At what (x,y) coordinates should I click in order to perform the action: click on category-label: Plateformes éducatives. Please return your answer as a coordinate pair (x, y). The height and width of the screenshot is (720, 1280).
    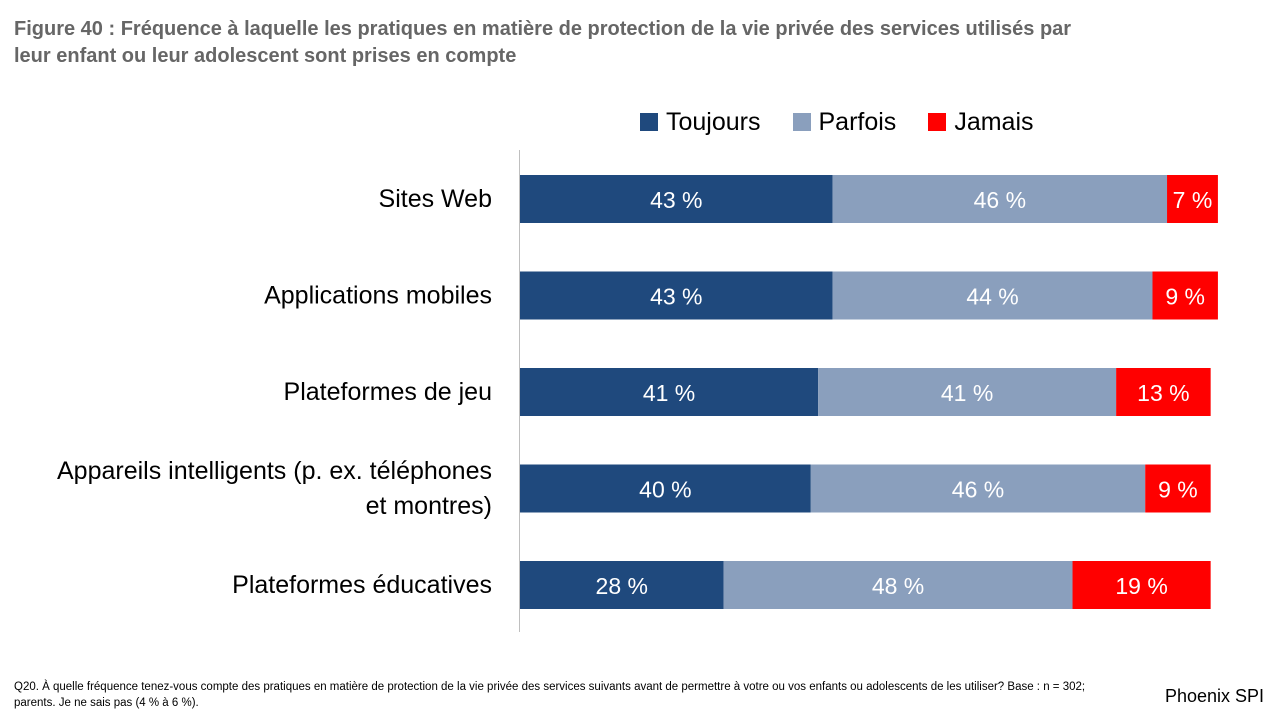
    Looking at the image, I should click on (362, 585).